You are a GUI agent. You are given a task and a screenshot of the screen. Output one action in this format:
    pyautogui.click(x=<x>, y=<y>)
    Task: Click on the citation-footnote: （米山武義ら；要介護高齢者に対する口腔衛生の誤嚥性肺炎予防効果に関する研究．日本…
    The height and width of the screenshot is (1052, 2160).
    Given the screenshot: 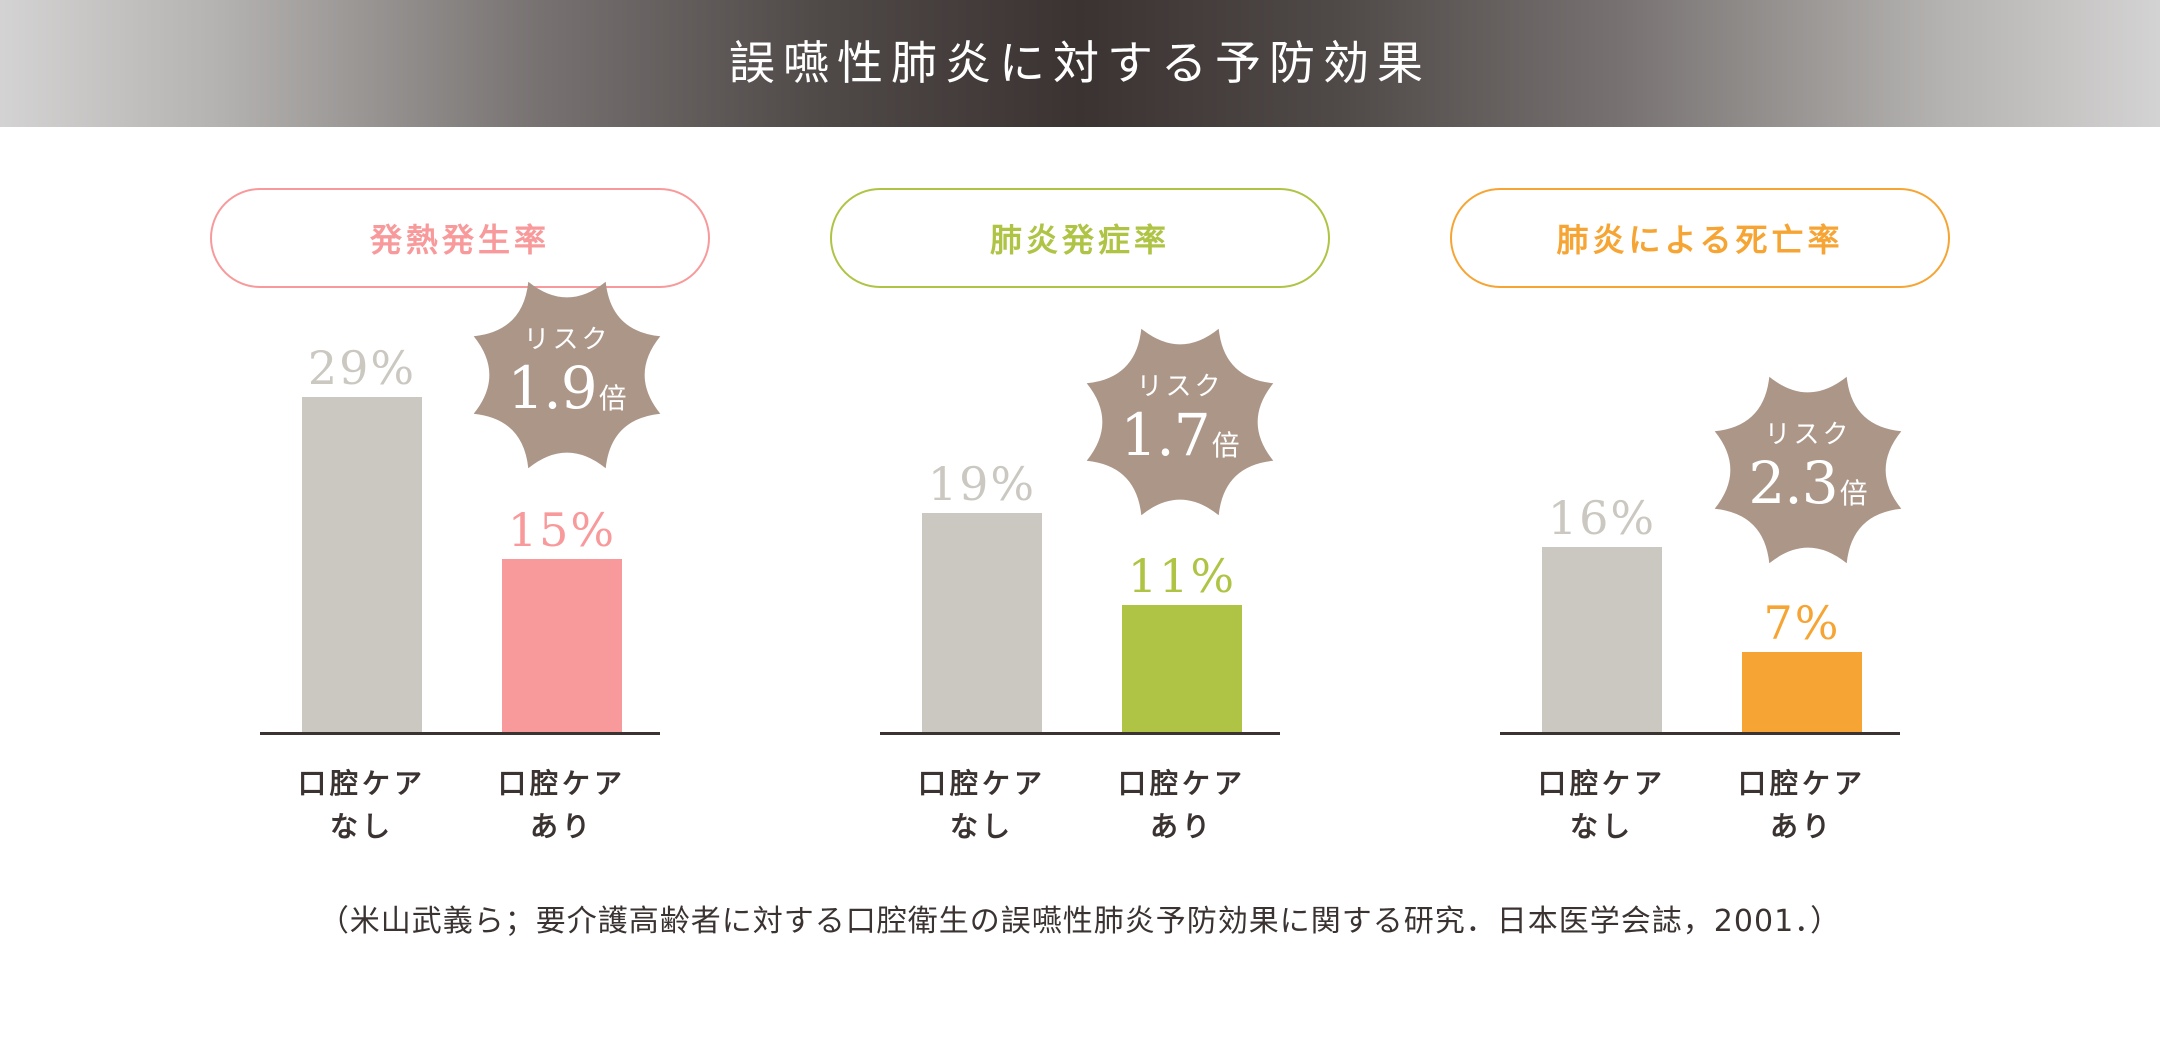 What is the action you would take?
    pyautogui.click(x=1080, y=921)
    